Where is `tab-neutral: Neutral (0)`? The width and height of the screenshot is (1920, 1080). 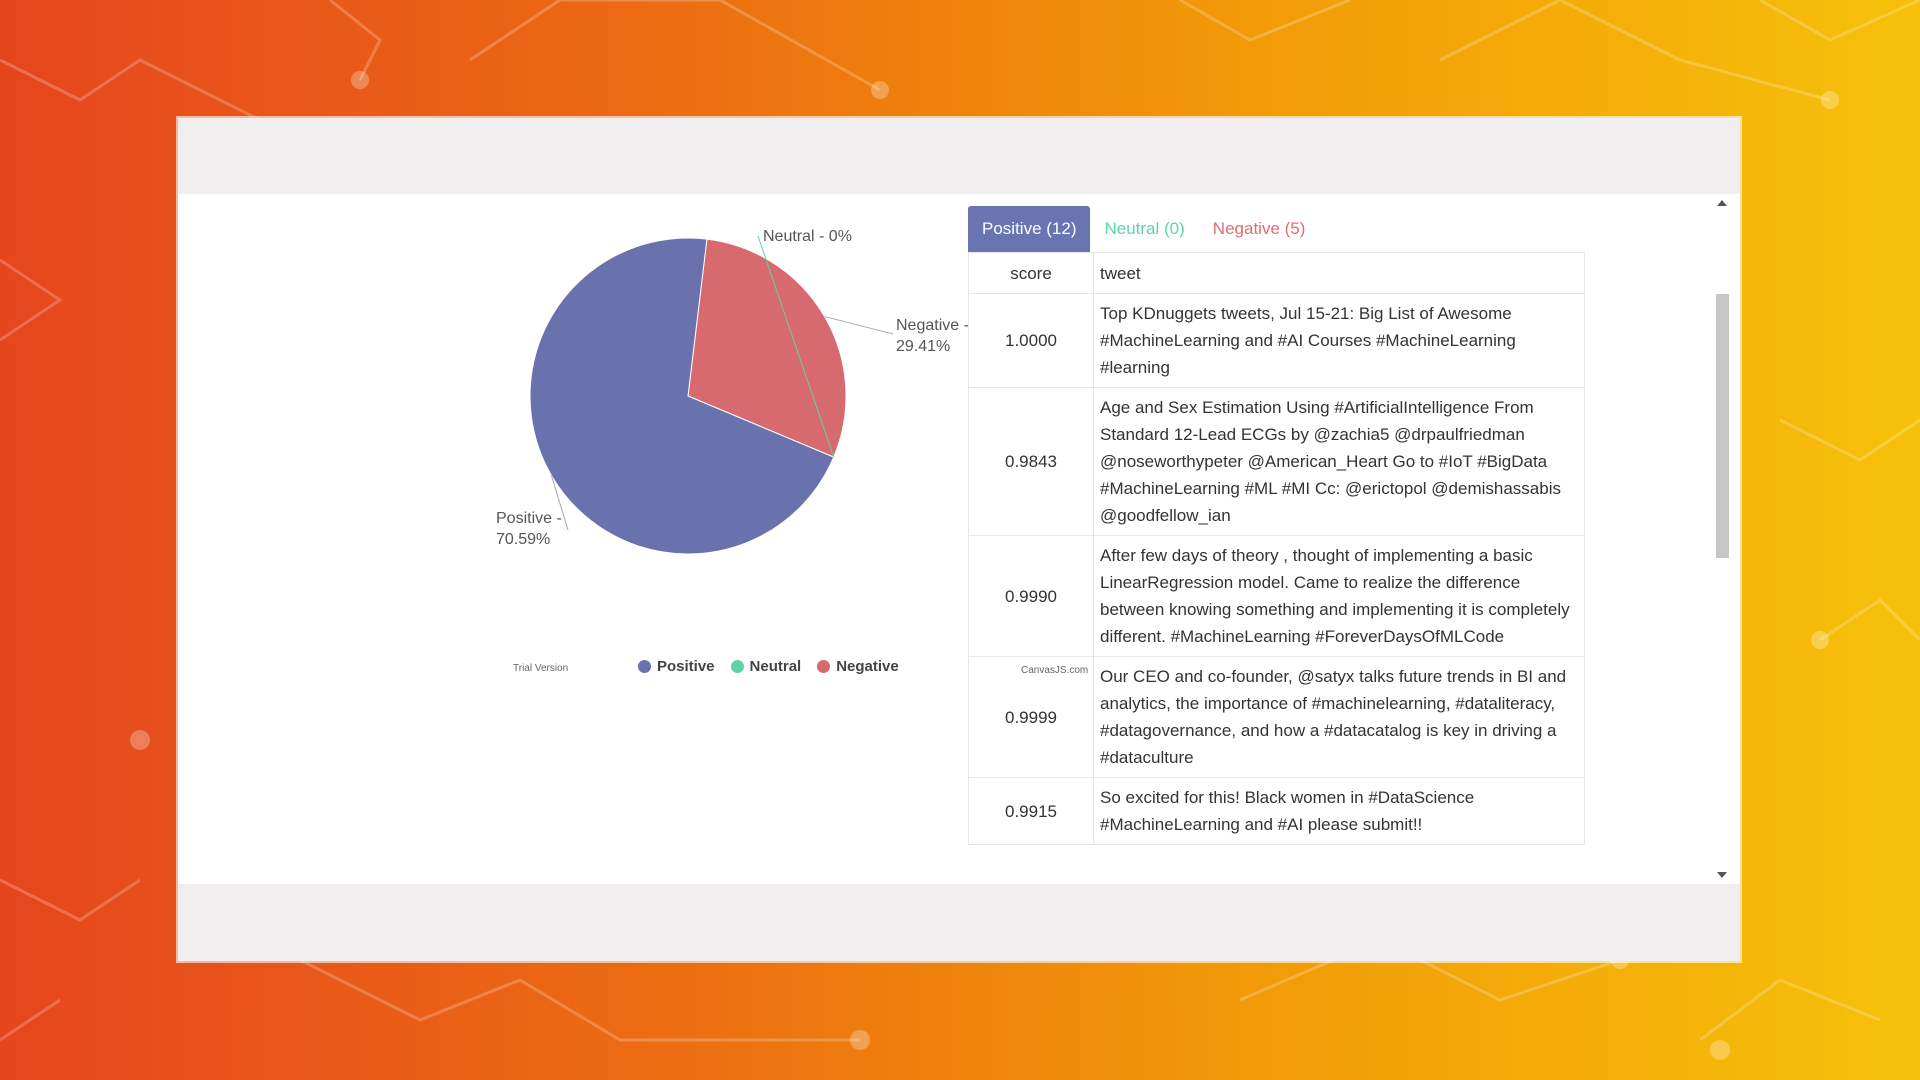 tab-neutral: Neutral (0) is located at coordinates (1144, 228).